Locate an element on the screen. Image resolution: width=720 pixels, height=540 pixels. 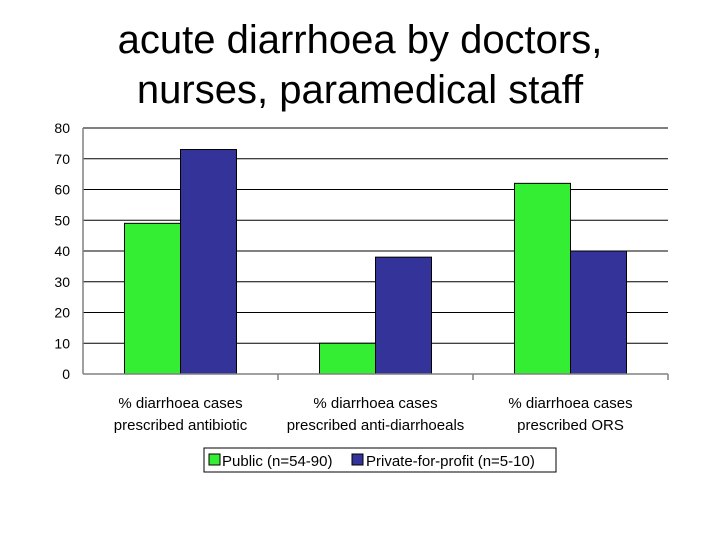
y-tick-label: 20 is located at coordinates (62, 313).